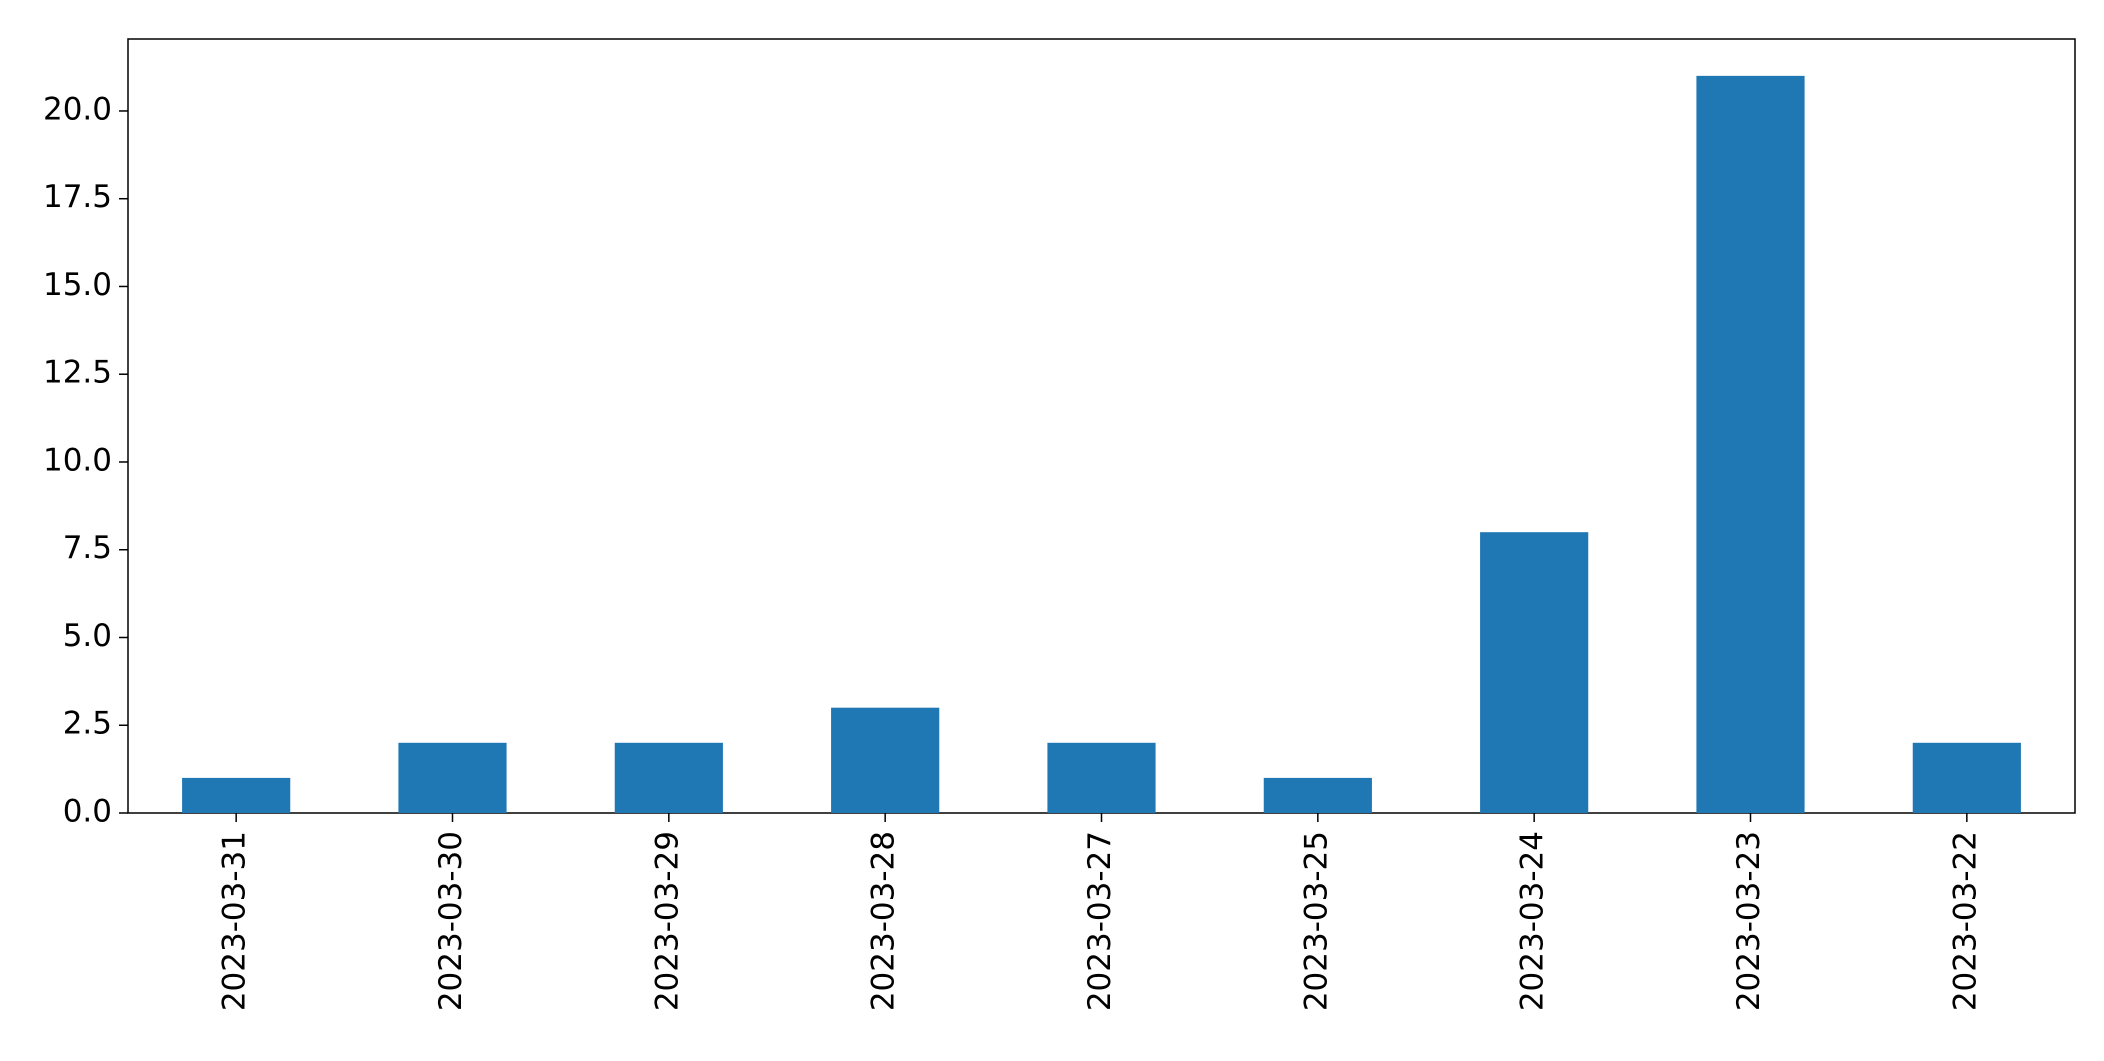 The width and height of the screenshot is (2104, 1061). What do you see at coordinates (1965, 921) in the screenshot?
I see `x-tick-label: 2023-03-22` at bounding box center [1965, 921].